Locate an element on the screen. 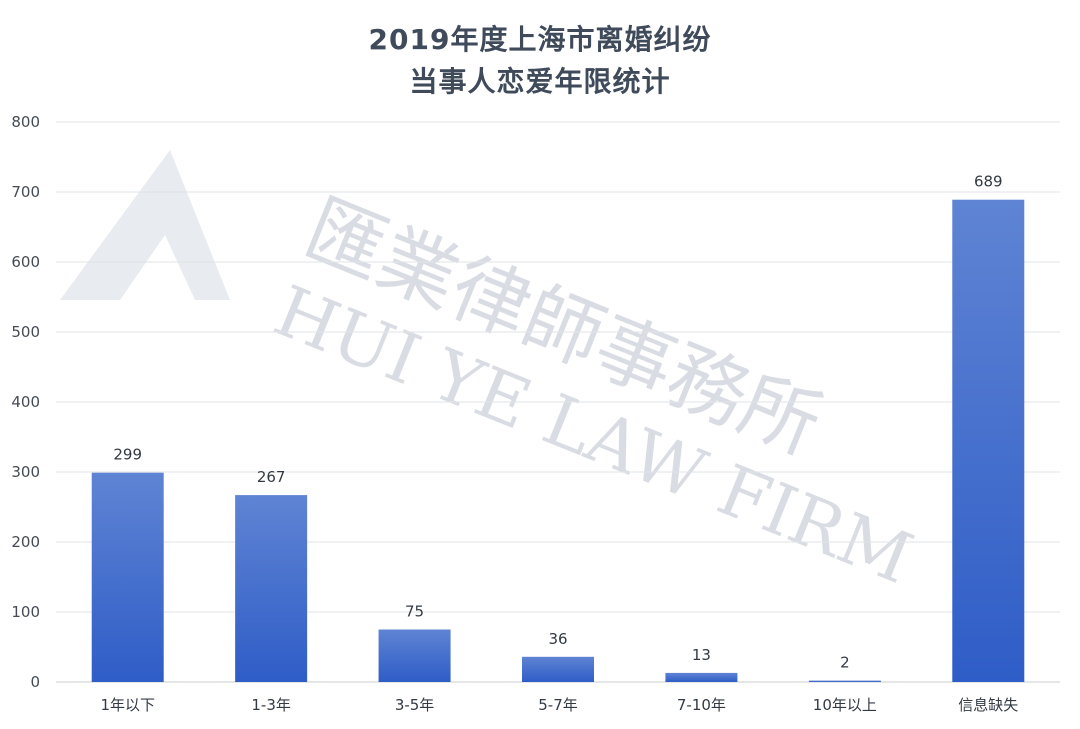  y-tick-label: 300 is located at coordinates (25, 472).